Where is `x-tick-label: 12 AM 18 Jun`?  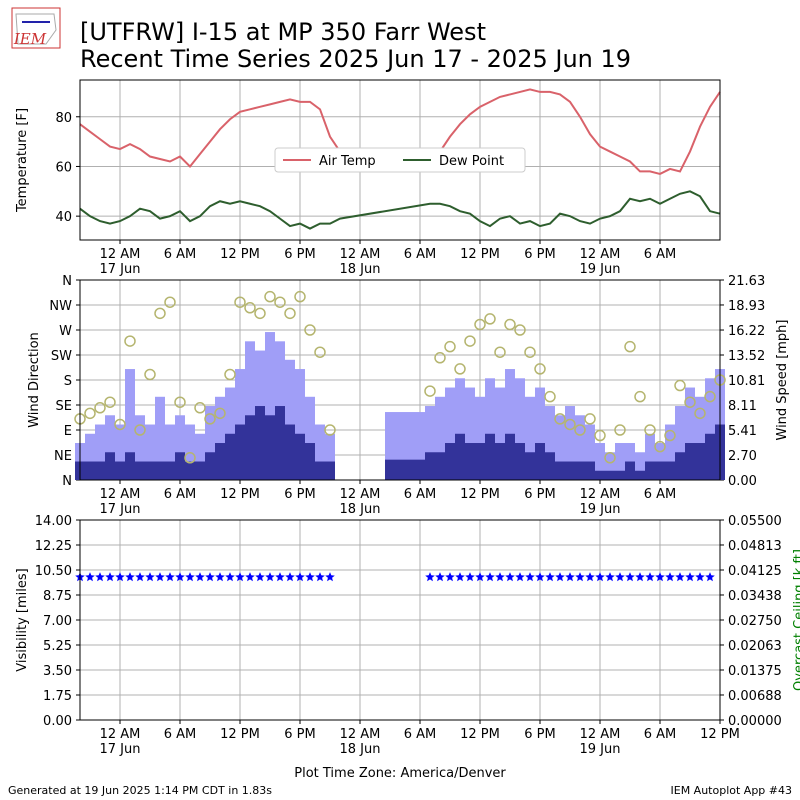
x-tick-label: 12 AM 18 Jun is located at coordinates (360, 502).